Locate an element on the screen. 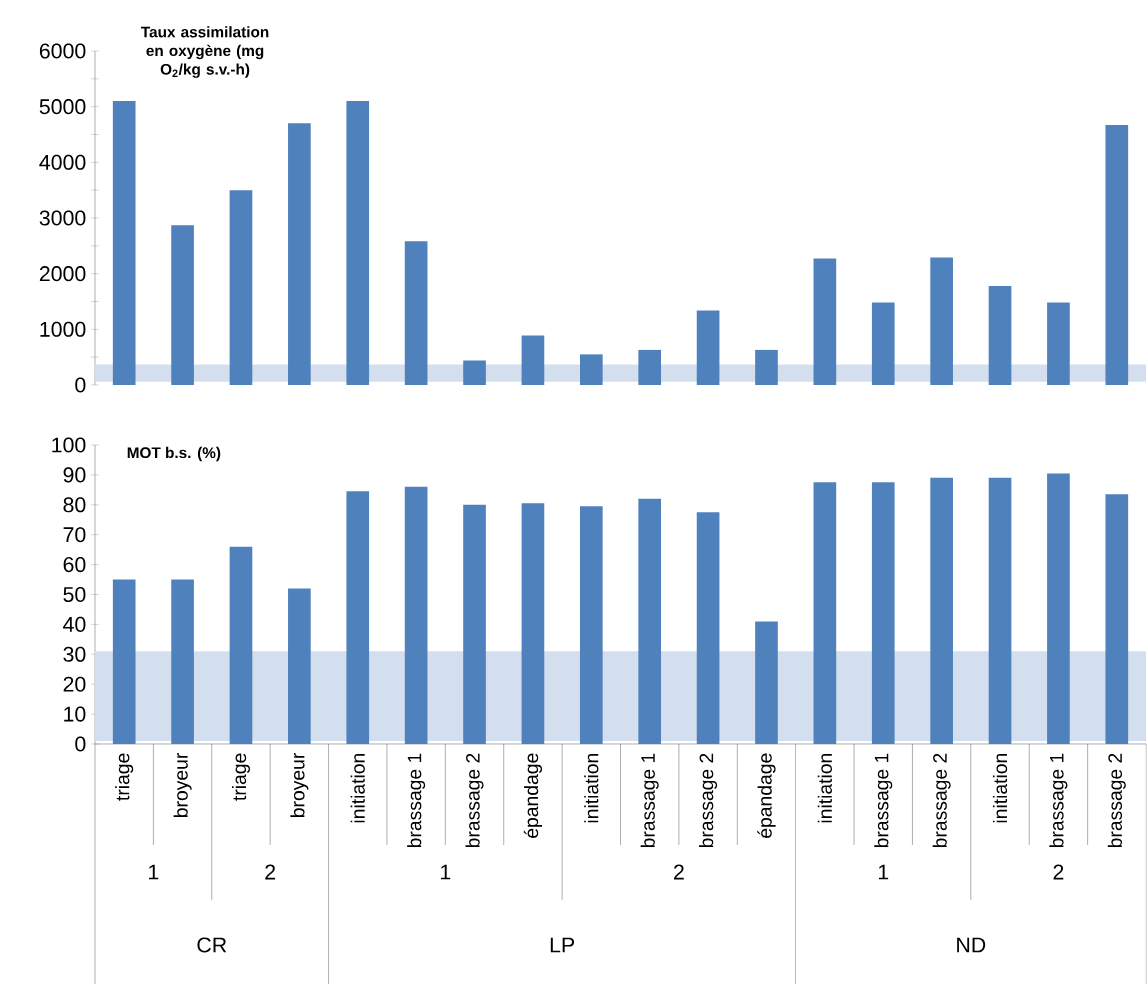 The width and height of the screenshot is (1147, 984). y-tick-label: 4000 is located at coordinates (62, 162).